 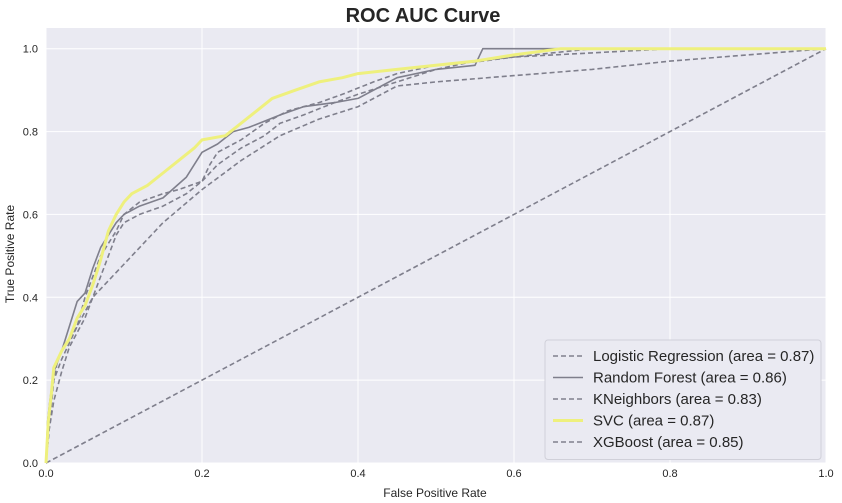 I want to click on legend-entry: KNeighbors (area = 0.83), so click(x=677, y=399).